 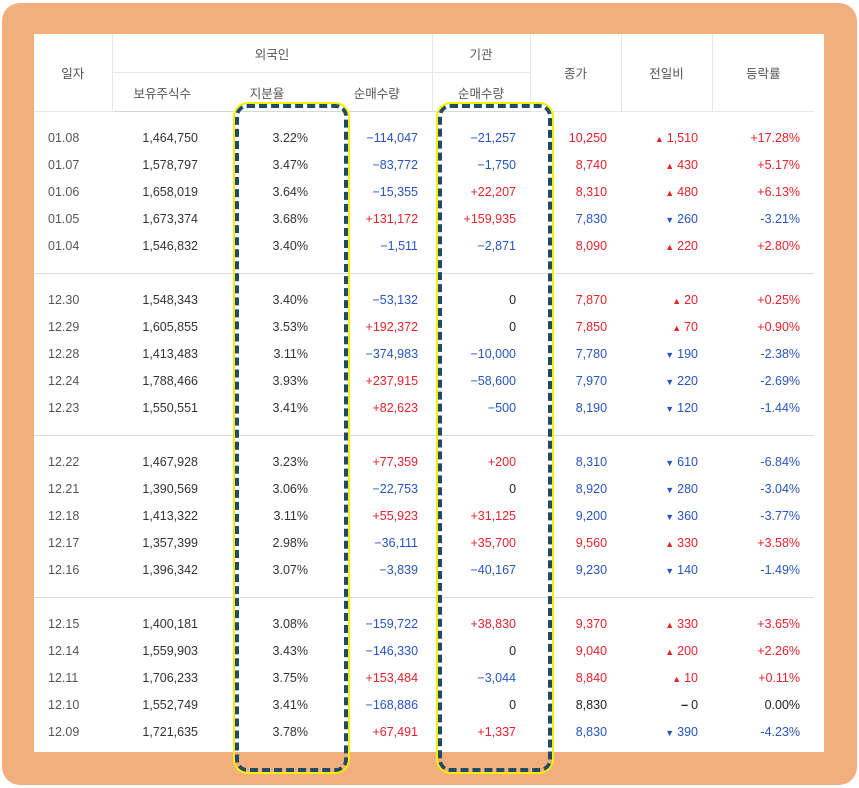 I want to click on cell-rate: -3.77%, so click(x=780, y=515).